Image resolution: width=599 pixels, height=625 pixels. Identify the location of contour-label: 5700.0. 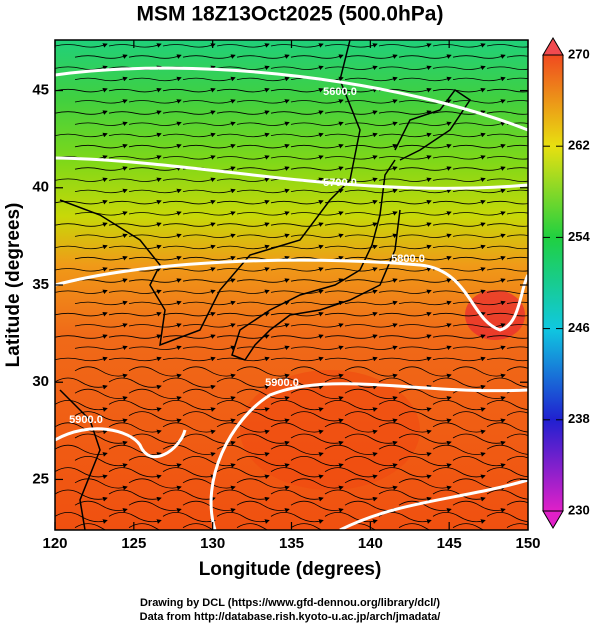
(340, 183).